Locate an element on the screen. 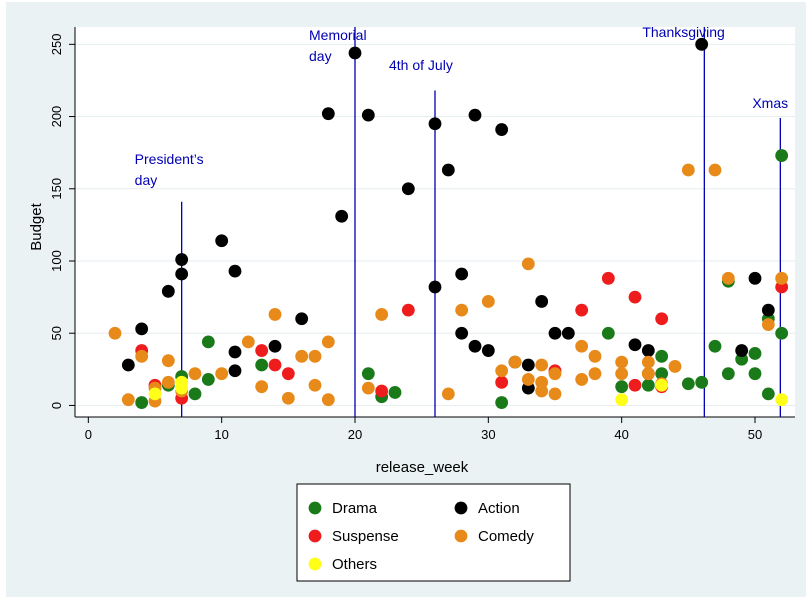 Image resolution: width=812 pixels, height=604 pixels. holiday-label: Thanksgiving is located at coordinates (683, 32).